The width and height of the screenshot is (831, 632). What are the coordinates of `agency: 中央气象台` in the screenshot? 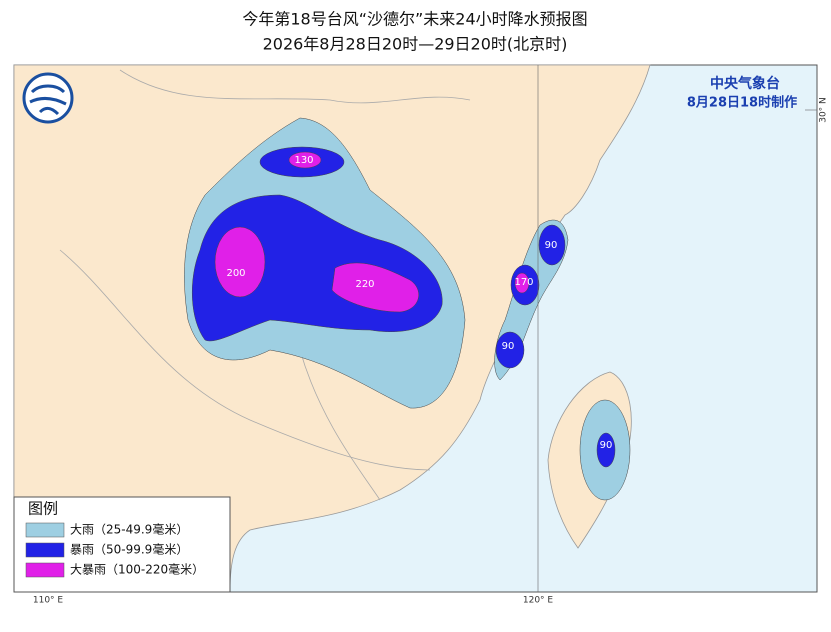 It's located at (745, 83).